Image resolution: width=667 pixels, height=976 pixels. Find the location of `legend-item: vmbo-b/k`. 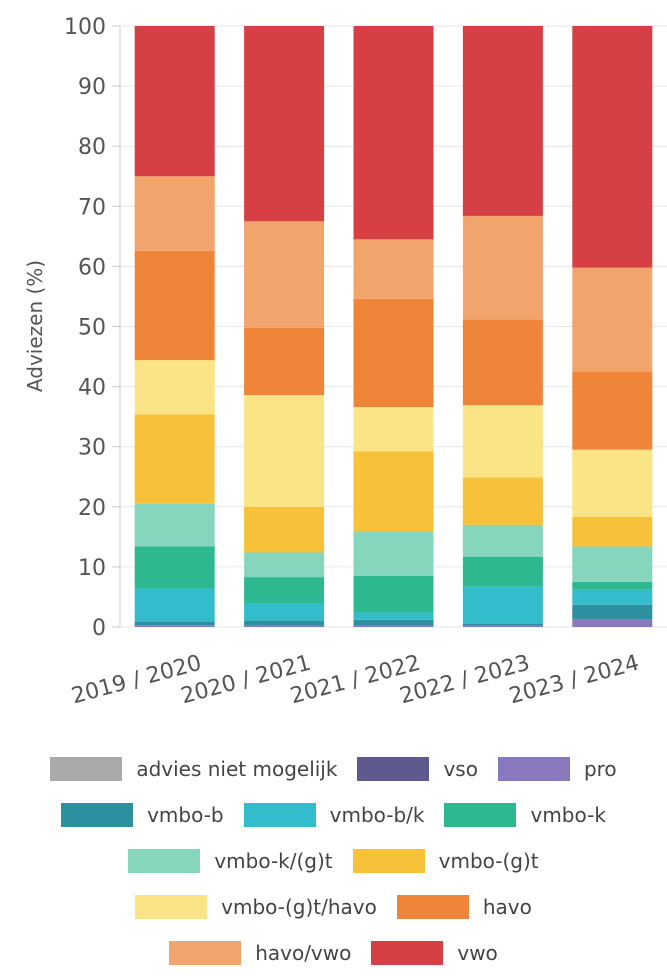

legend-item: vmbo-b/k is located at coordinates (334, 815).